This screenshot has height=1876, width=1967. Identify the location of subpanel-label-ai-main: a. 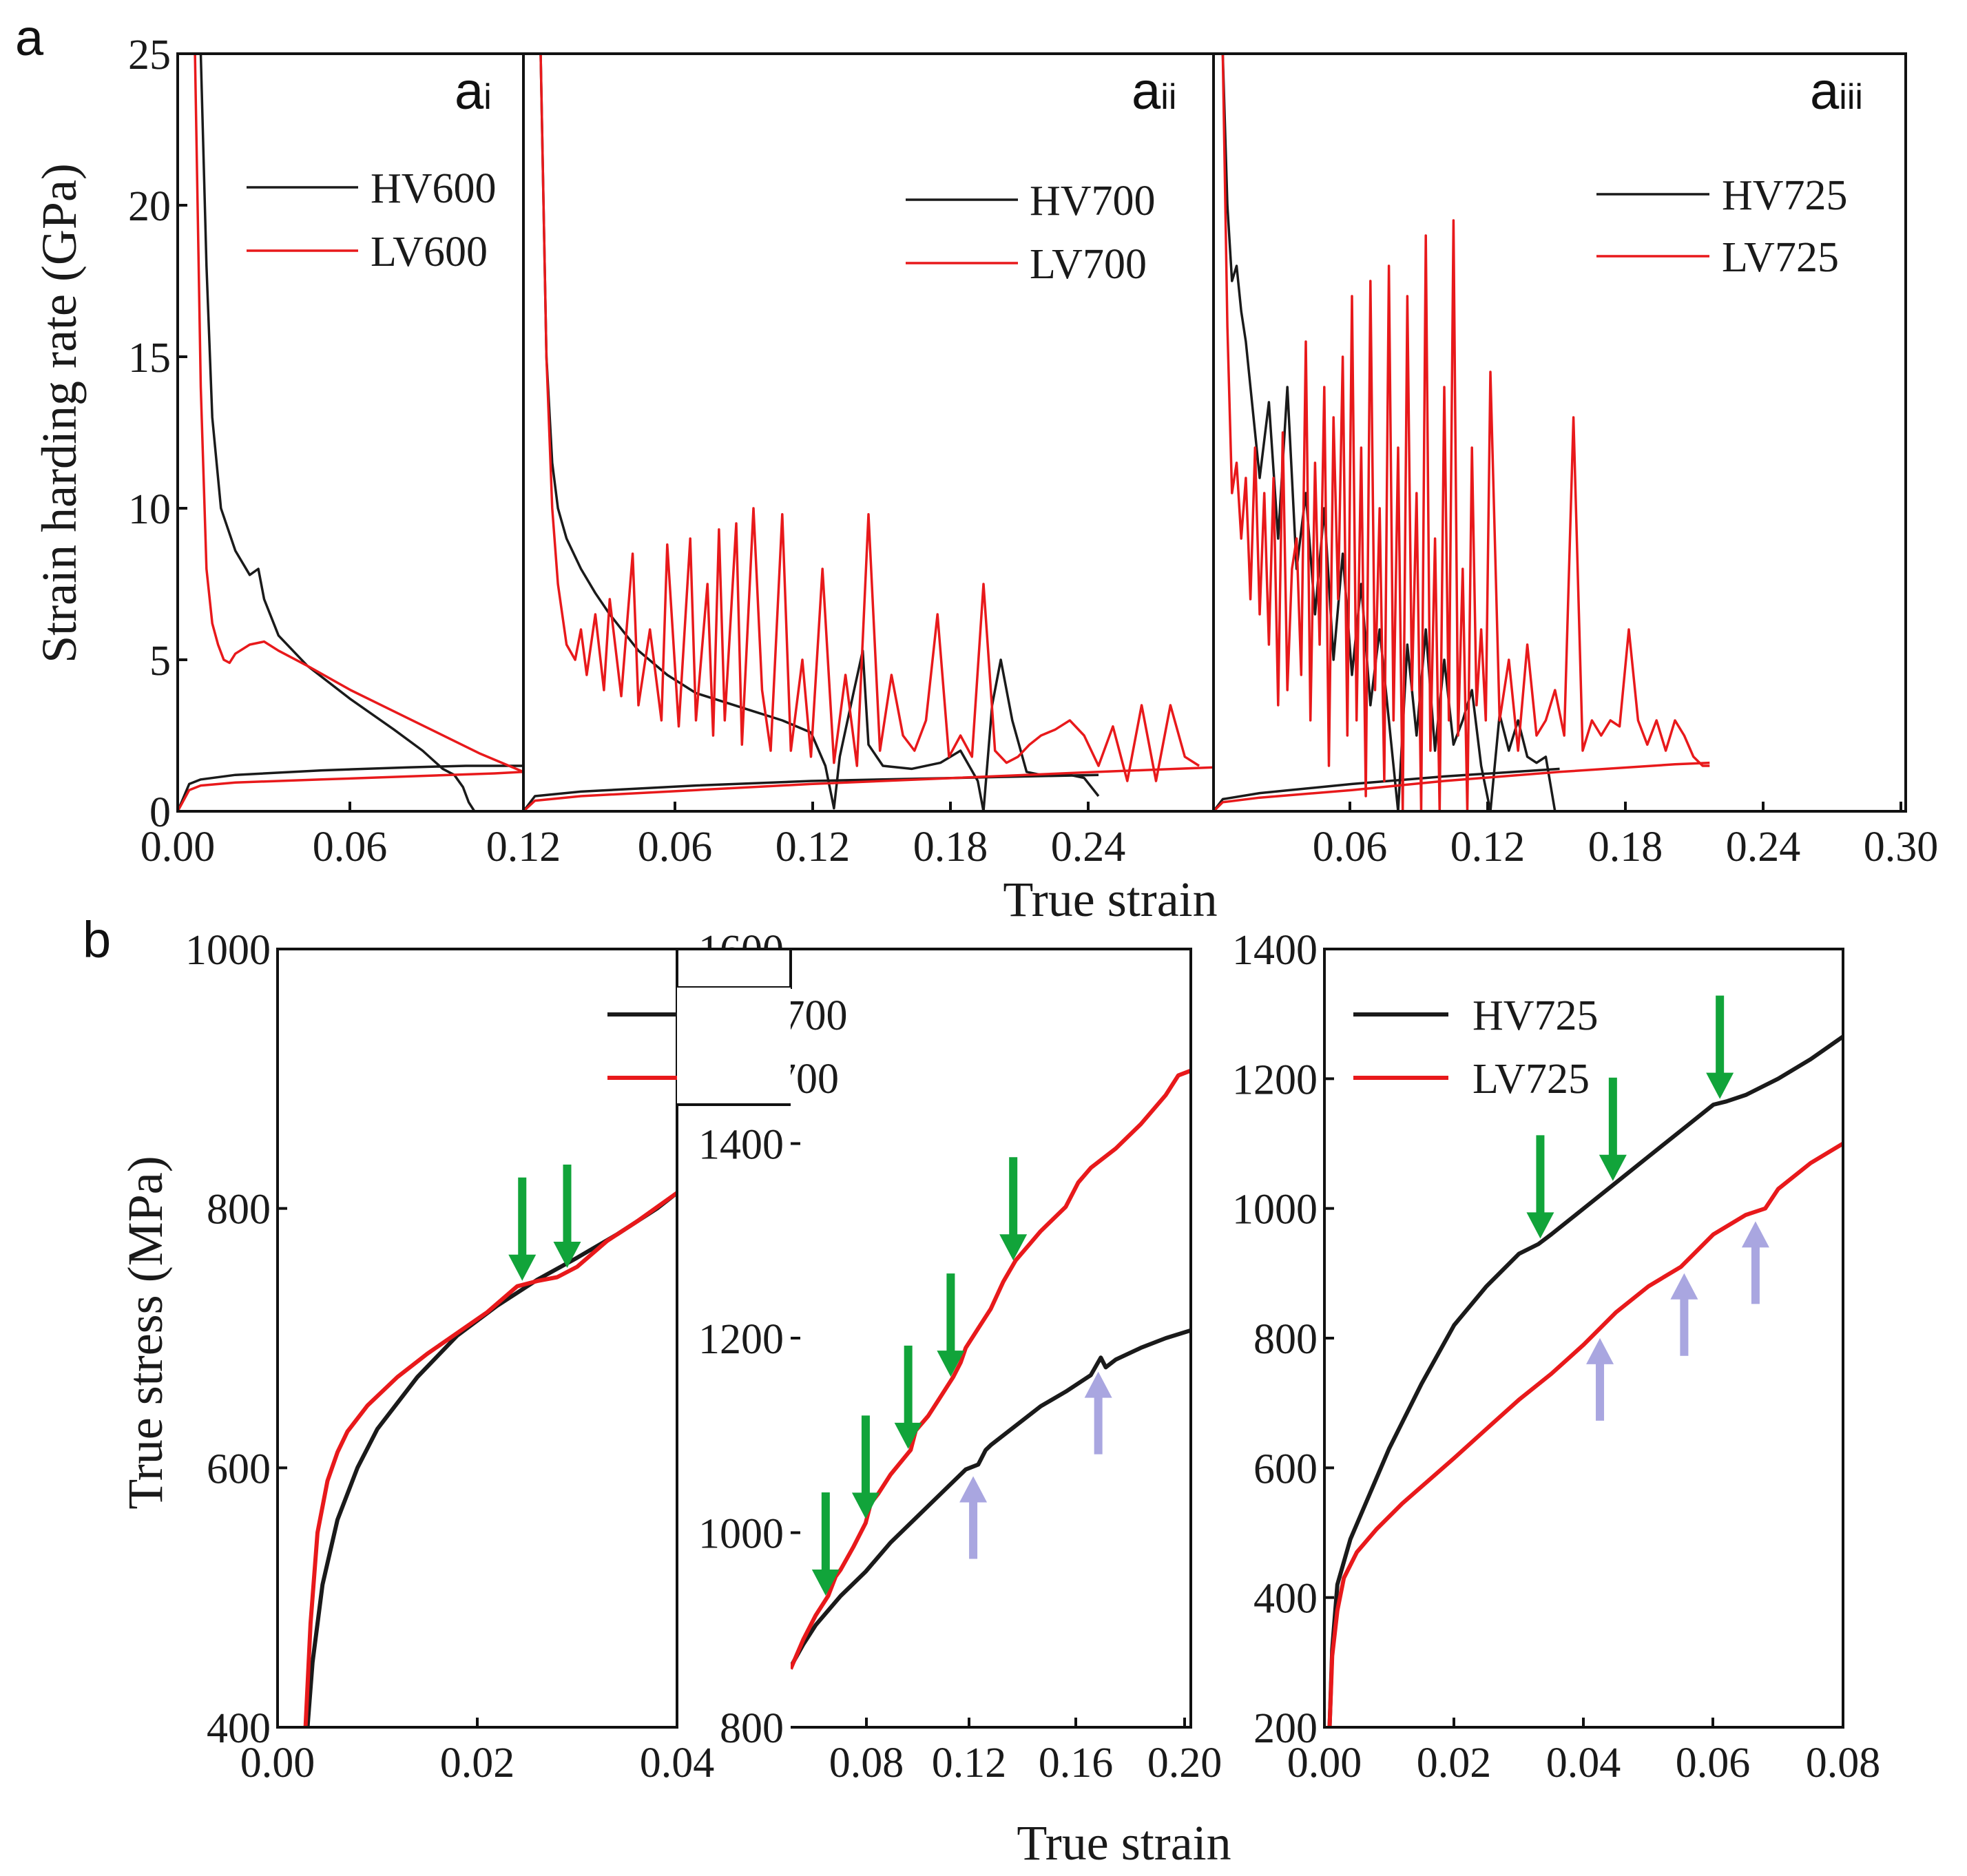
(469, 92).